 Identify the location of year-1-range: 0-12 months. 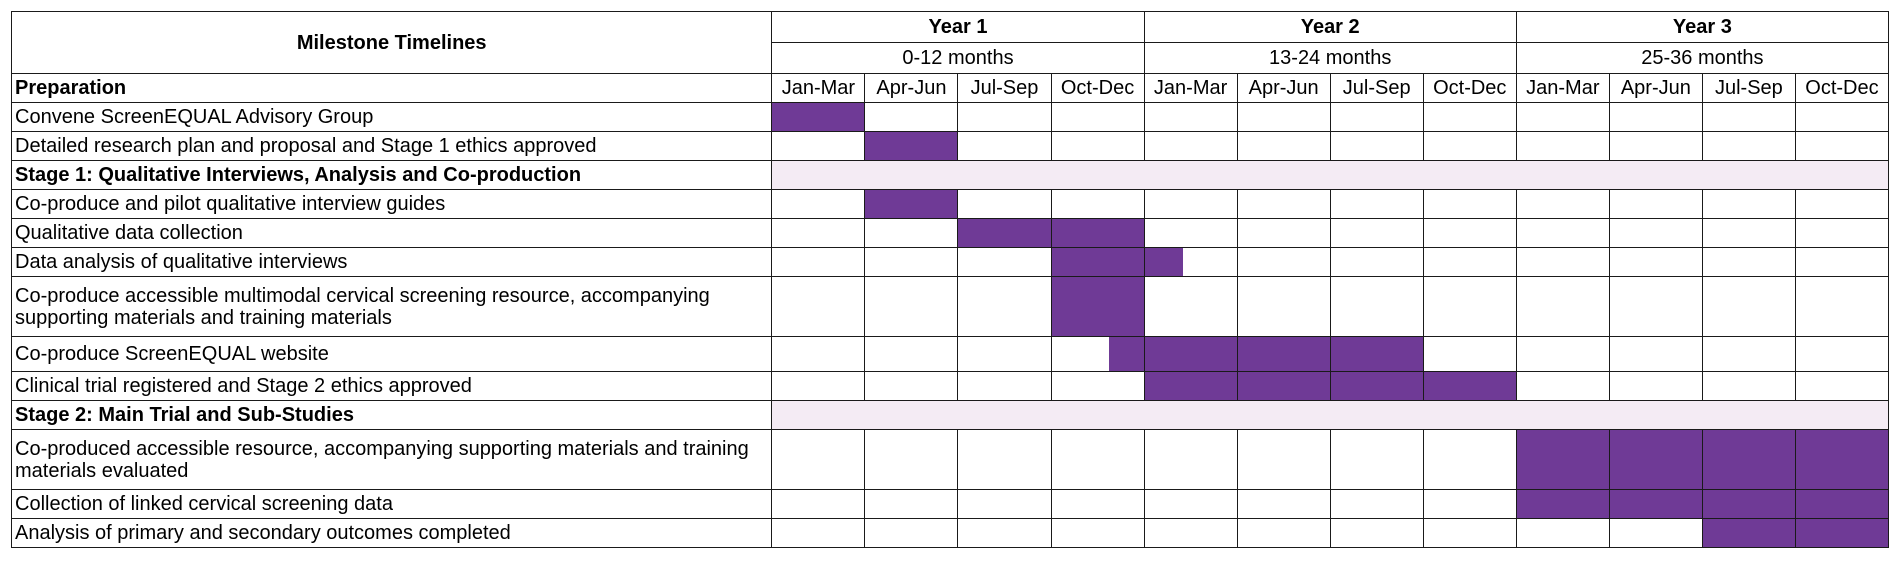
(958, 58).